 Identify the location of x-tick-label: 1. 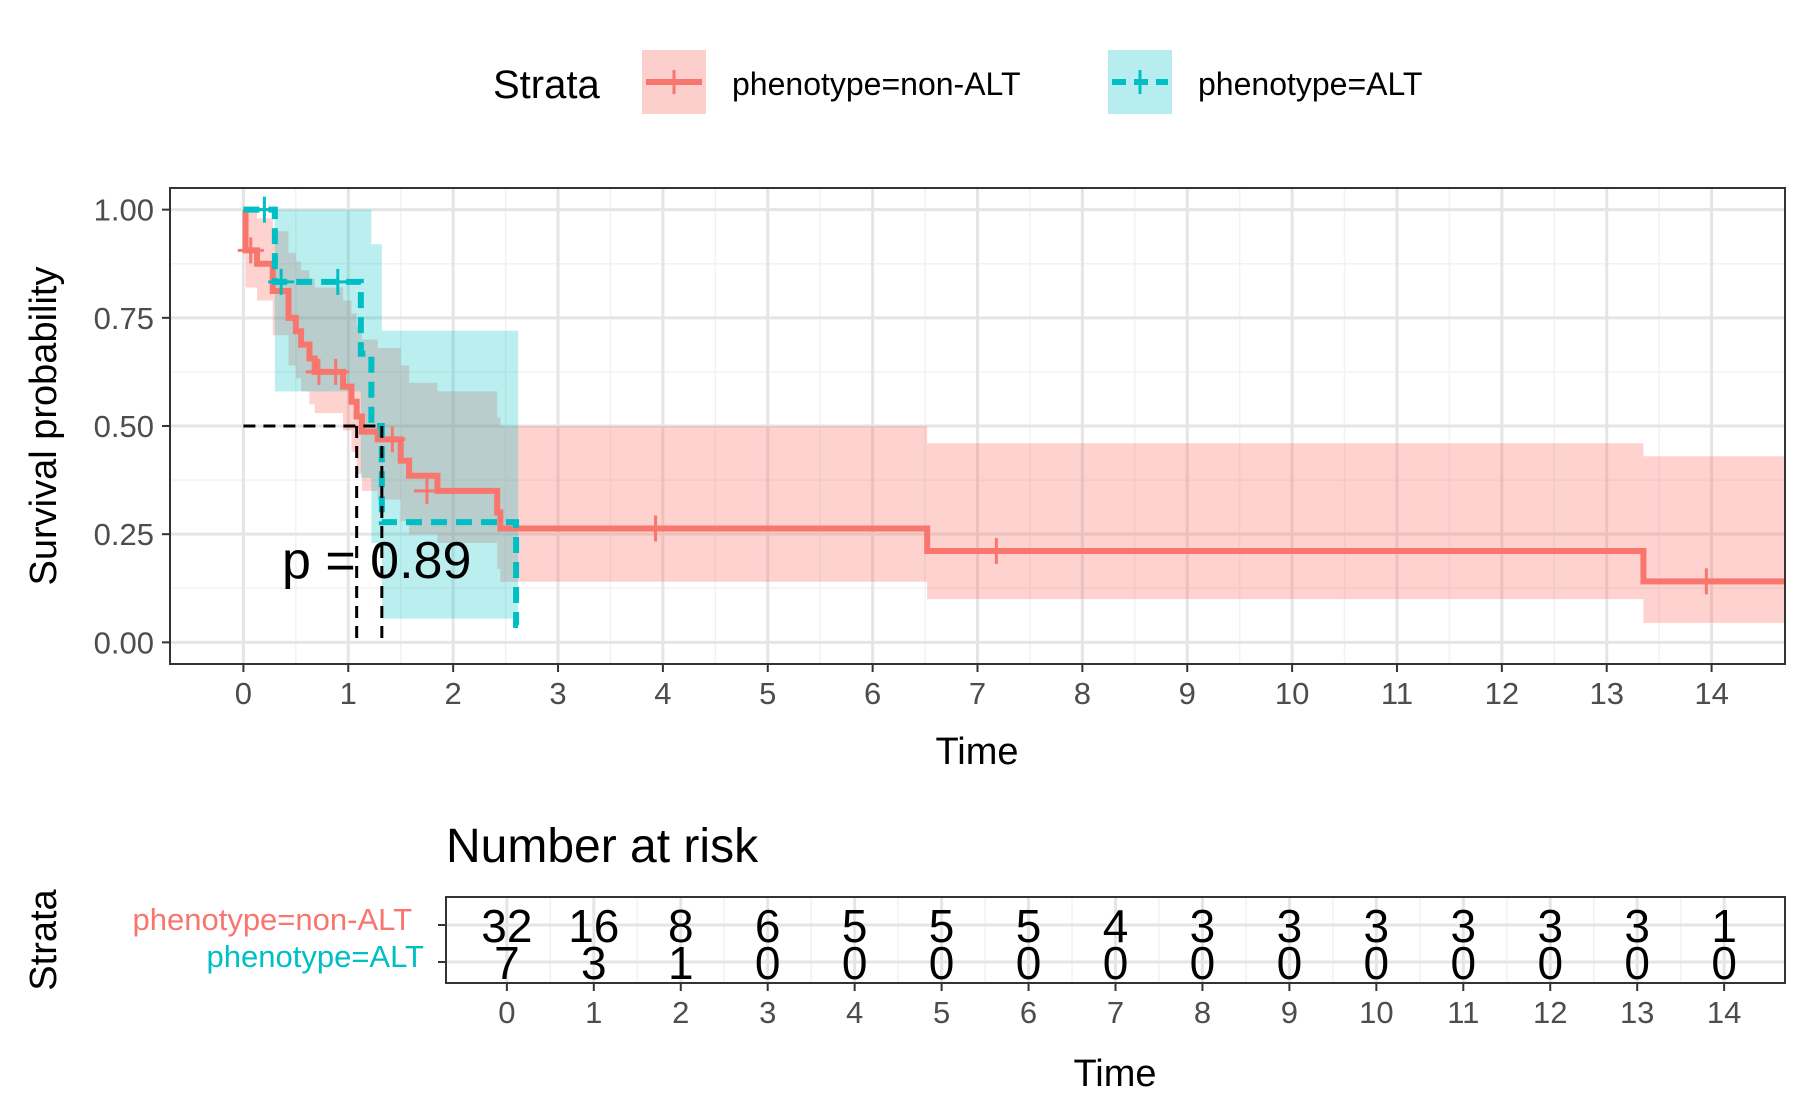
(348, 693).